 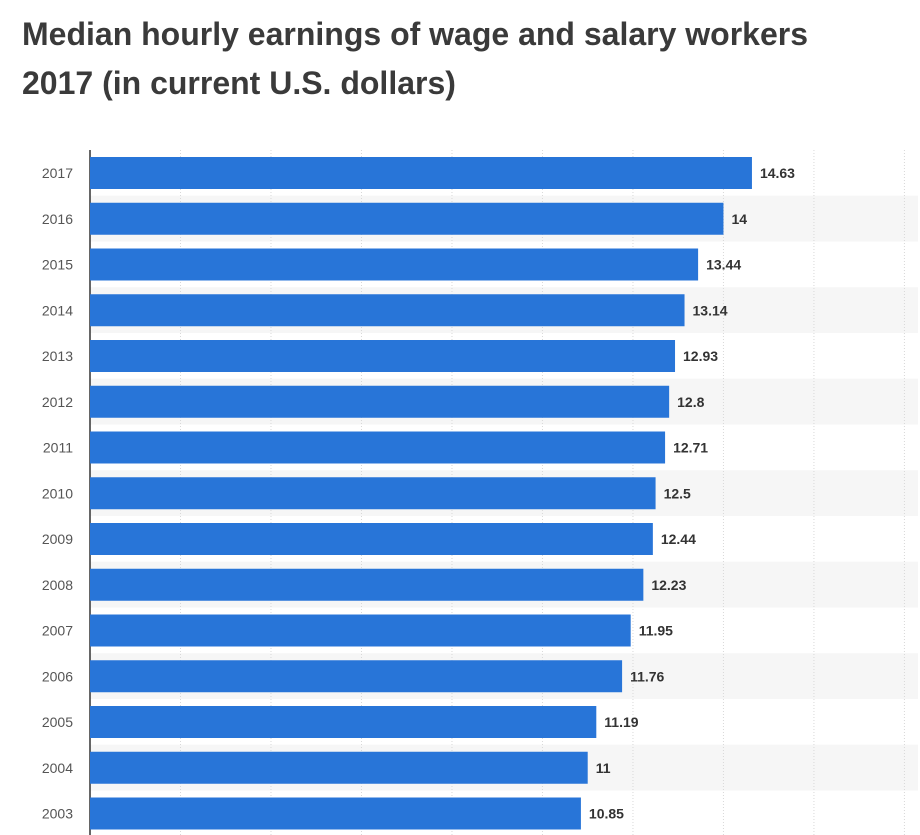 I want to click on y-tick-label: 2014, so click(x=57, y=310).